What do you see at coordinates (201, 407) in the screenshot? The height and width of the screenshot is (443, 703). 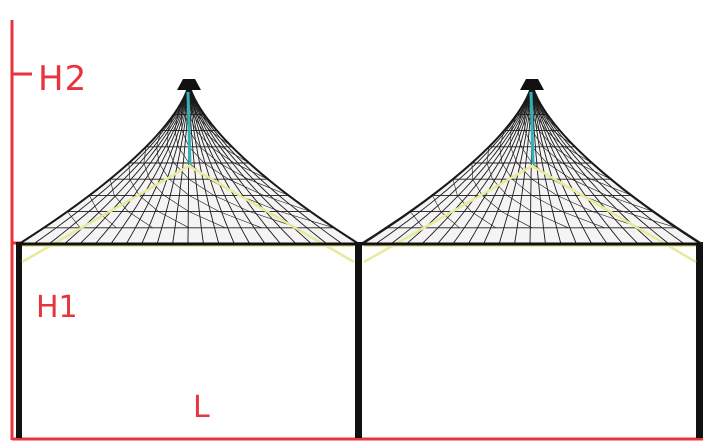 I see `l-label: L` at bounding box center [201, 407].